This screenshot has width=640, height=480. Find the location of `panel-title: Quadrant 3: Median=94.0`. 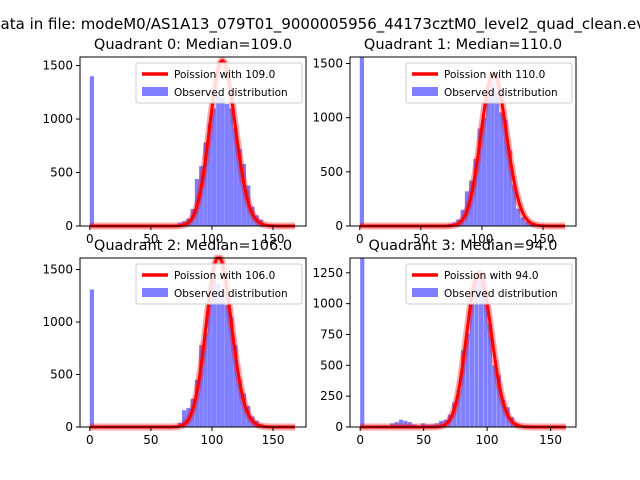

panel-title: Quadrant 3: Median=94.0 is located at coordinates (463, 246).